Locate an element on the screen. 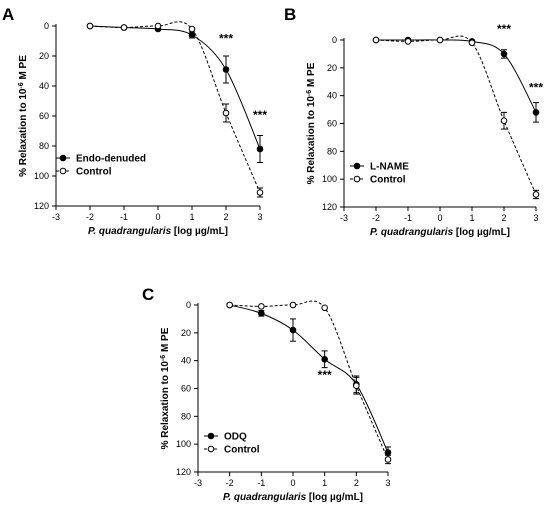  panel-b-legend-control-label: Control is located at coordinates (388, 180).